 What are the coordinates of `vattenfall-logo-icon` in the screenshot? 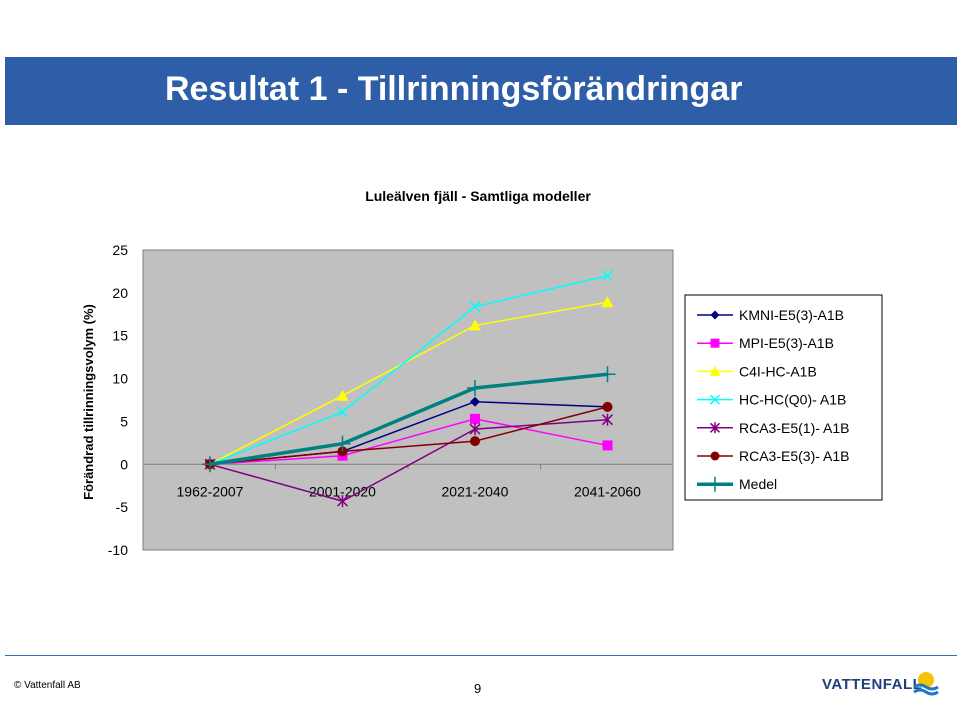 It's located at (926, 684).